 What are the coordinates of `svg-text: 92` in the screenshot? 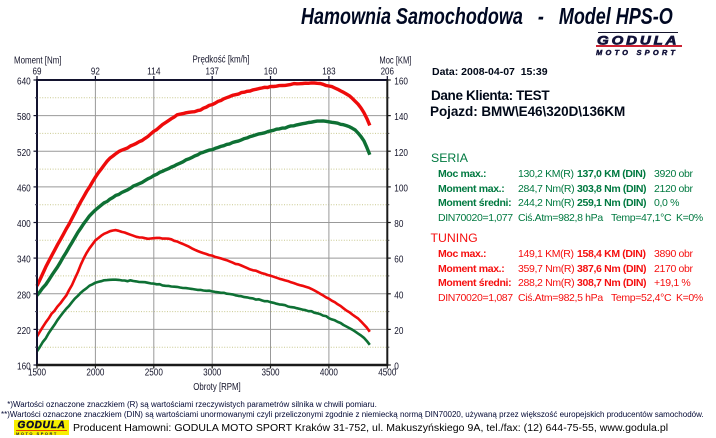 It's located at (95, 72).